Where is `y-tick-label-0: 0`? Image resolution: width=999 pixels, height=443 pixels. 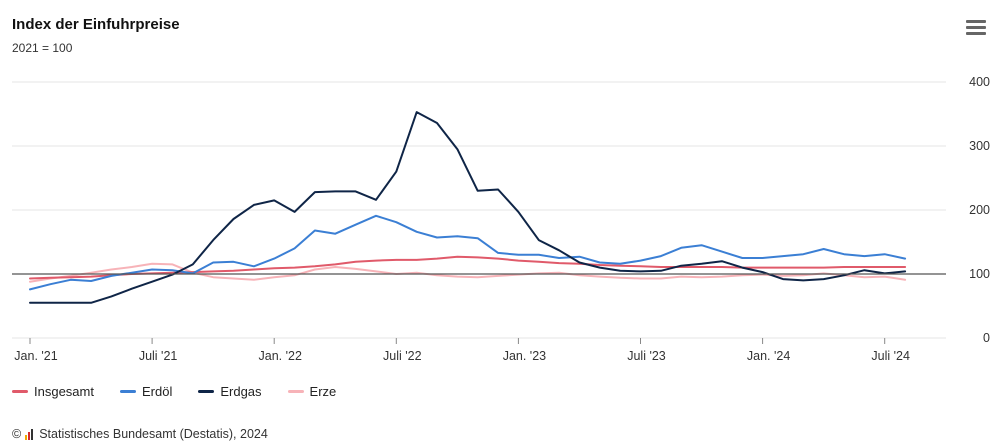
y-tick-label-0: 0 is located at coordinates (986, 338).